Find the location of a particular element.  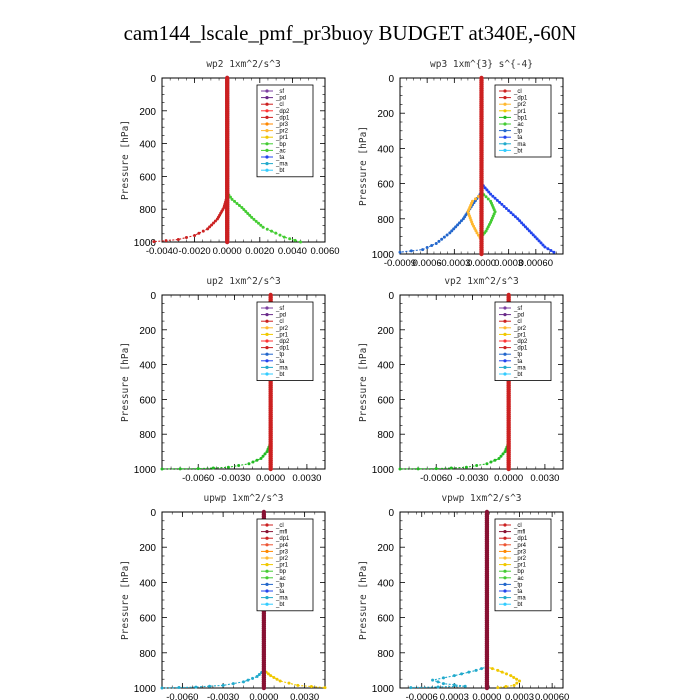

x-tick-label: -0.0040 is located at coordinates (162, 251).